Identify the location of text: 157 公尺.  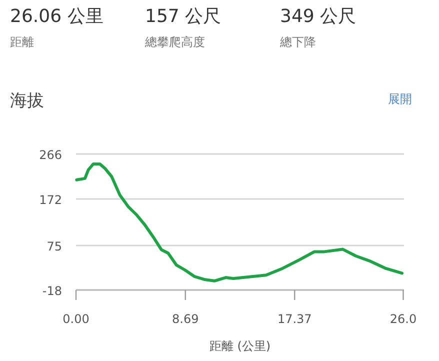
(183, 16).